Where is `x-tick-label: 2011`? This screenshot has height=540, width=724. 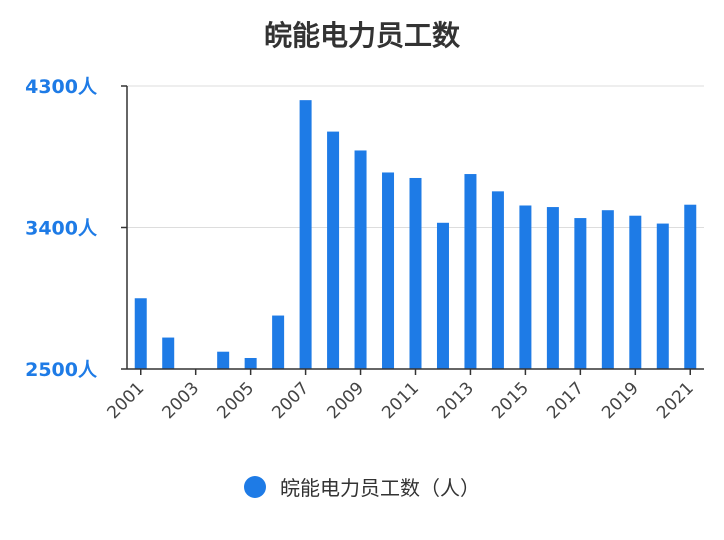 x-tick-label: 2011 is located at coordinates (400, 400).